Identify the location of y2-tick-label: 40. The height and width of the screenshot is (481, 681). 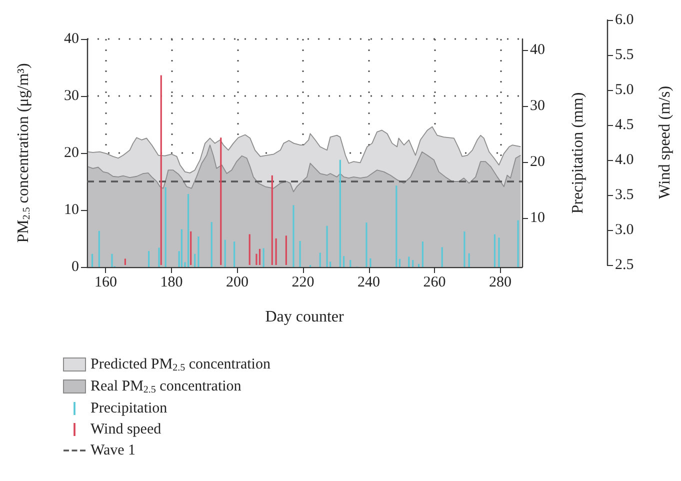
(537, 50).